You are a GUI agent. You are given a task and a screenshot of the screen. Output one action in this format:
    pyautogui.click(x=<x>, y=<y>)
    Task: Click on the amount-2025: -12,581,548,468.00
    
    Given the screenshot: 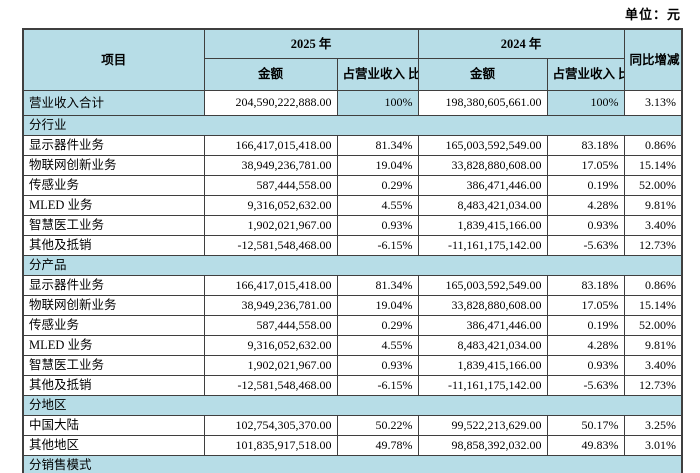 What is the action you would take?
    pyautogui.click(x=270, y=245)
    